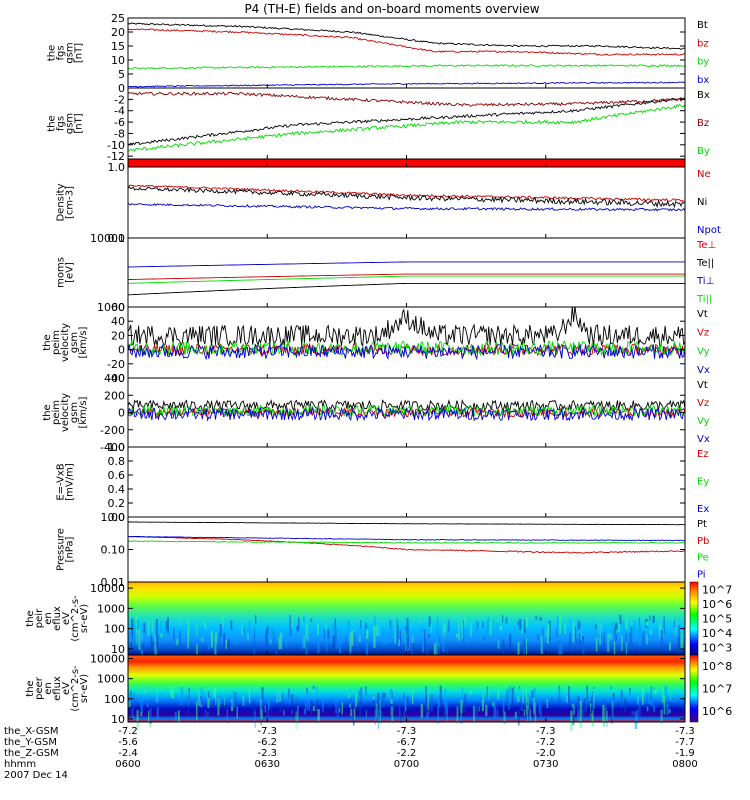 The height and width of the screenshot is (800, 750). Describe the element at coordinates (406, 67) in the screenshot. I see `series-line-by` at that location.